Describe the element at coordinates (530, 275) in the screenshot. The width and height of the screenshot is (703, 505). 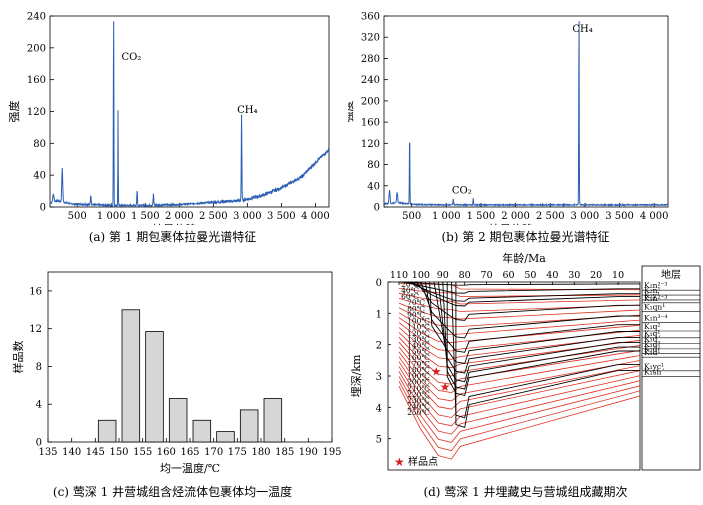
I see `x-tick-label: 50` at that location.